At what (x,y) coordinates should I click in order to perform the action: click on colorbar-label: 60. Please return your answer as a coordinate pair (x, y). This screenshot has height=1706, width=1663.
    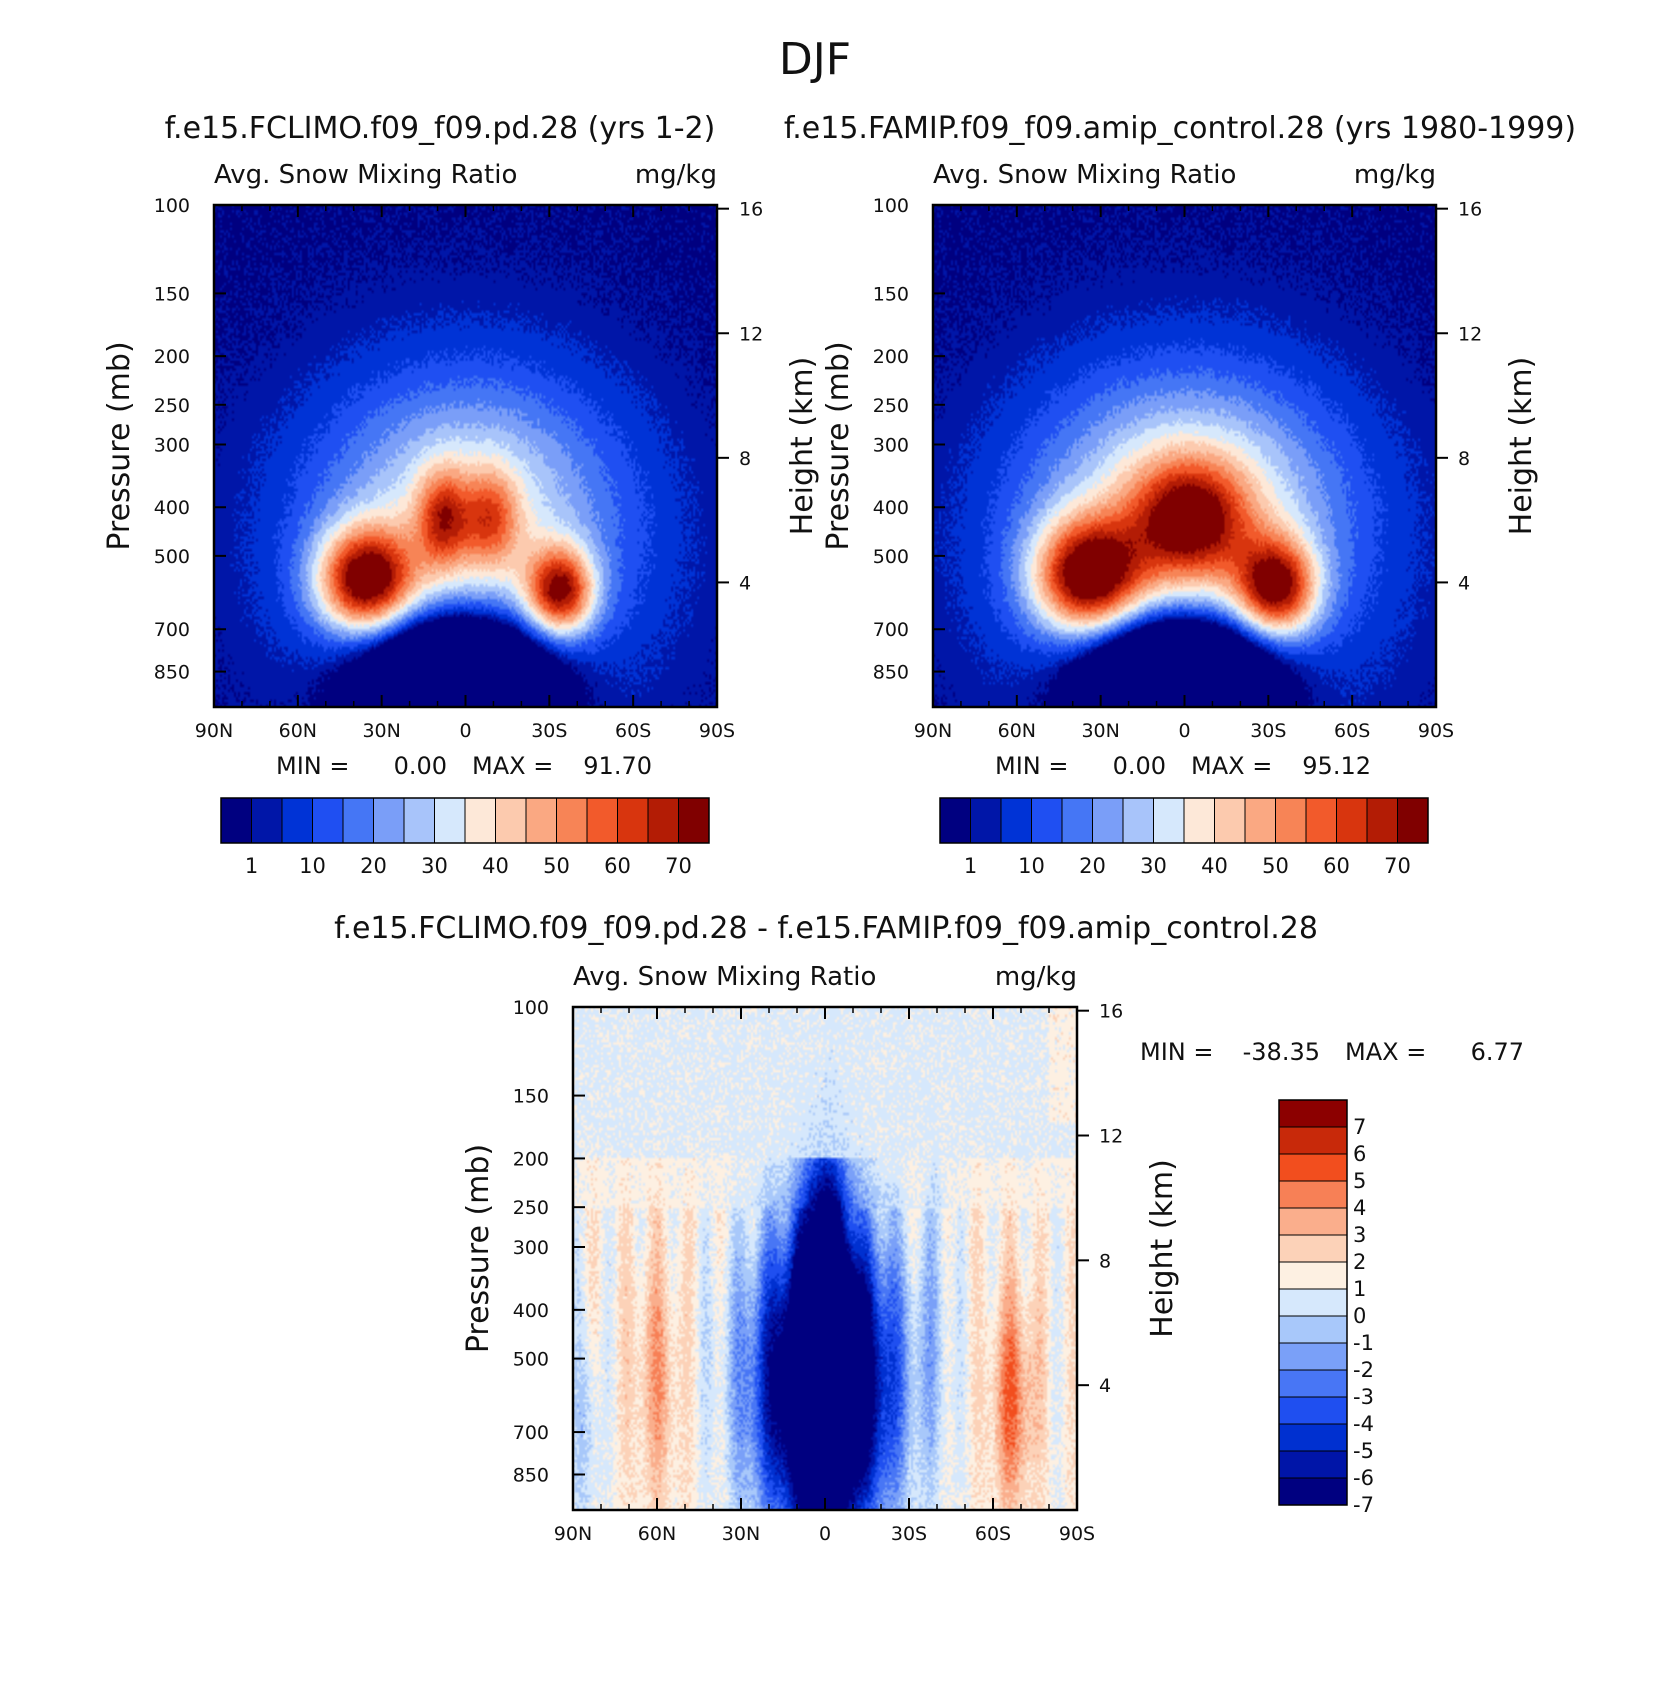
    Looking at the image, I should click on (617, 866).